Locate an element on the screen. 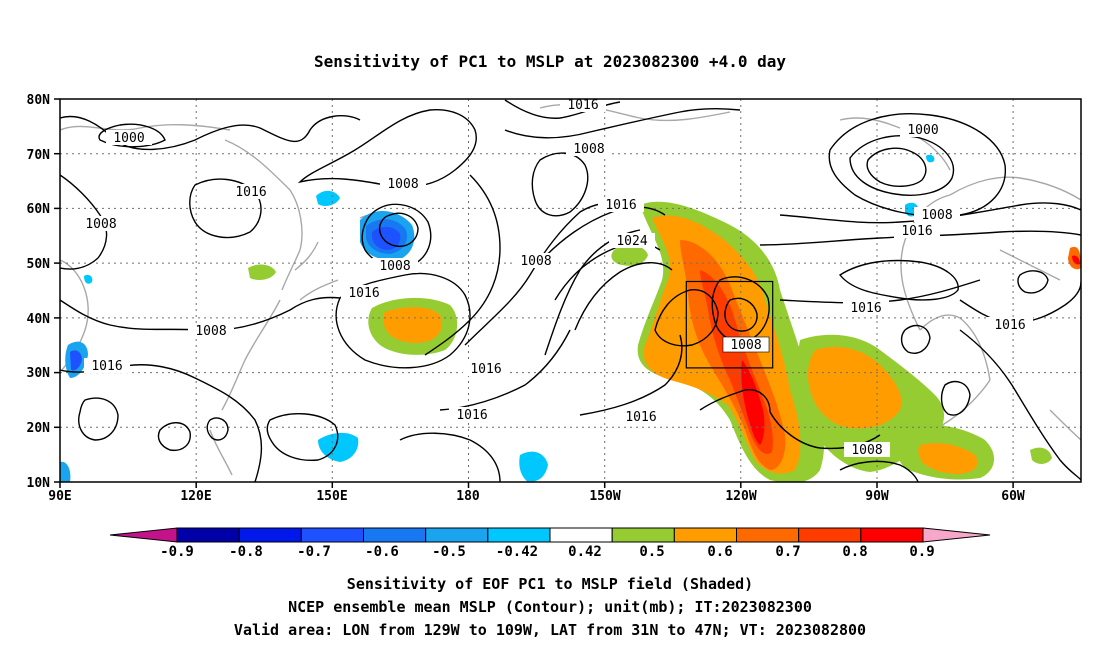 The height and width of the screenshot is (650, 1100). colorbar-tick-label: 0.6 is located at coordinates (719, 552).